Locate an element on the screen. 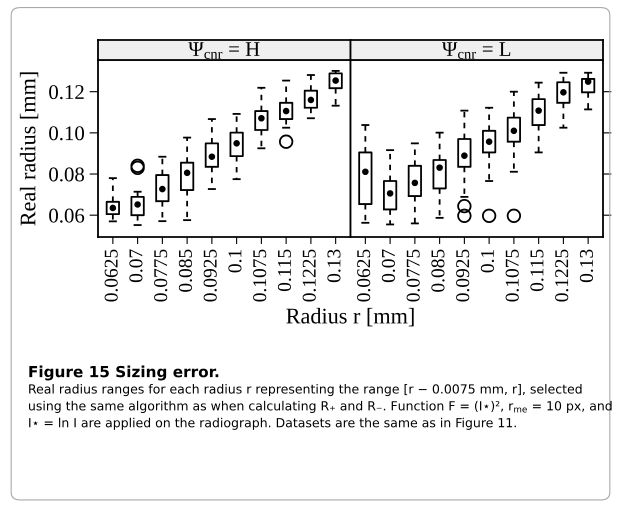 This screenshot has height=505, width=621. y-axis-title: Real radius [mm] is located at coordinates (29, 149).